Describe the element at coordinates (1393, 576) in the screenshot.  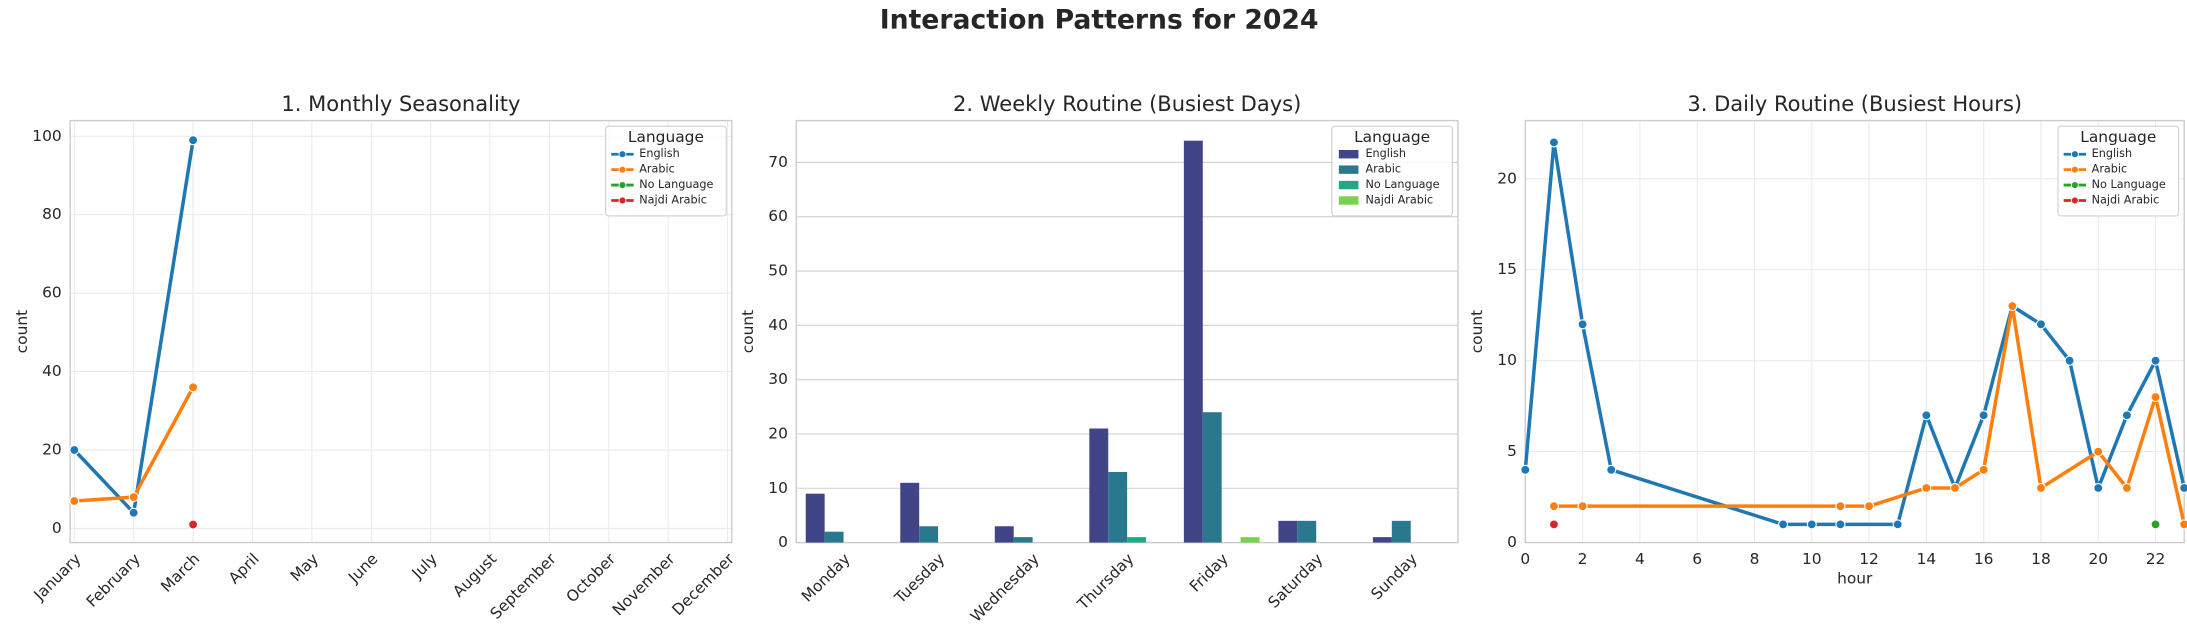
I see `x-tick-label: Sunday` at that location.